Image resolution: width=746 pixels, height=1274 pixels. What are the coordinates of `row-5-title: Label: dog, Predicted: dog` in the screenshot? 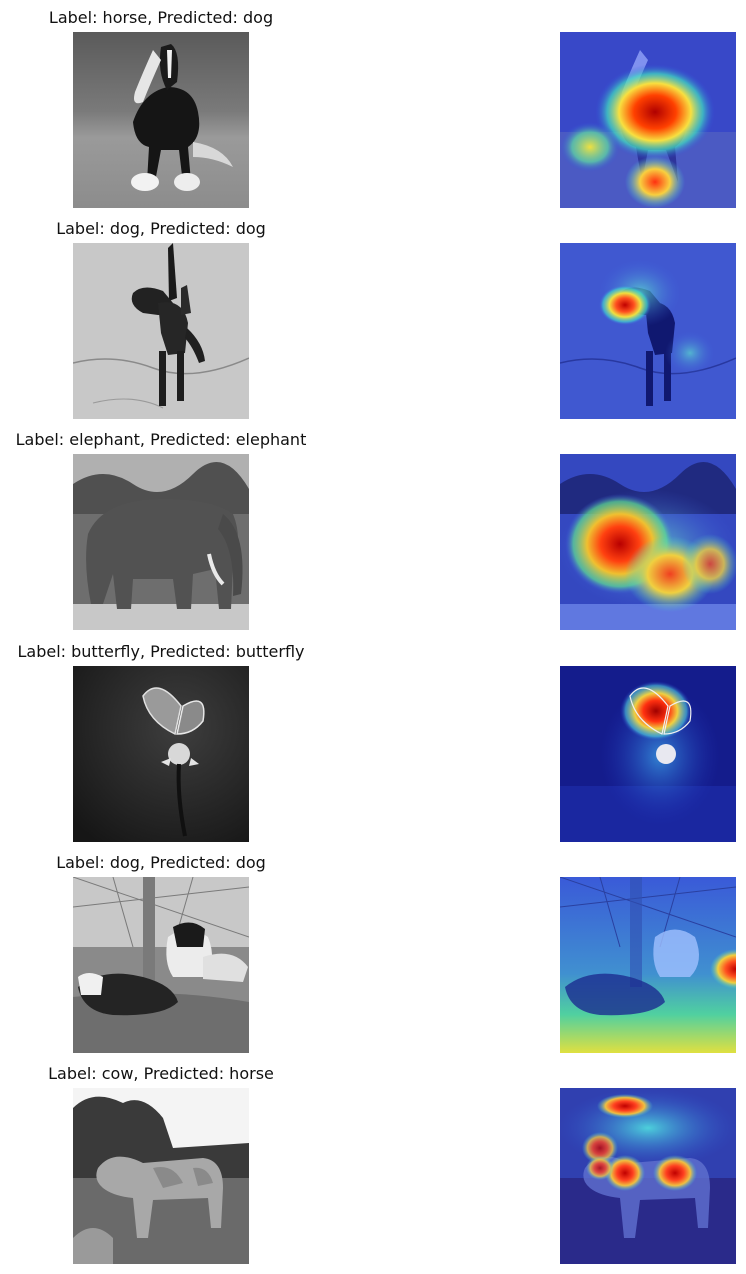 It's located at (161, 862).